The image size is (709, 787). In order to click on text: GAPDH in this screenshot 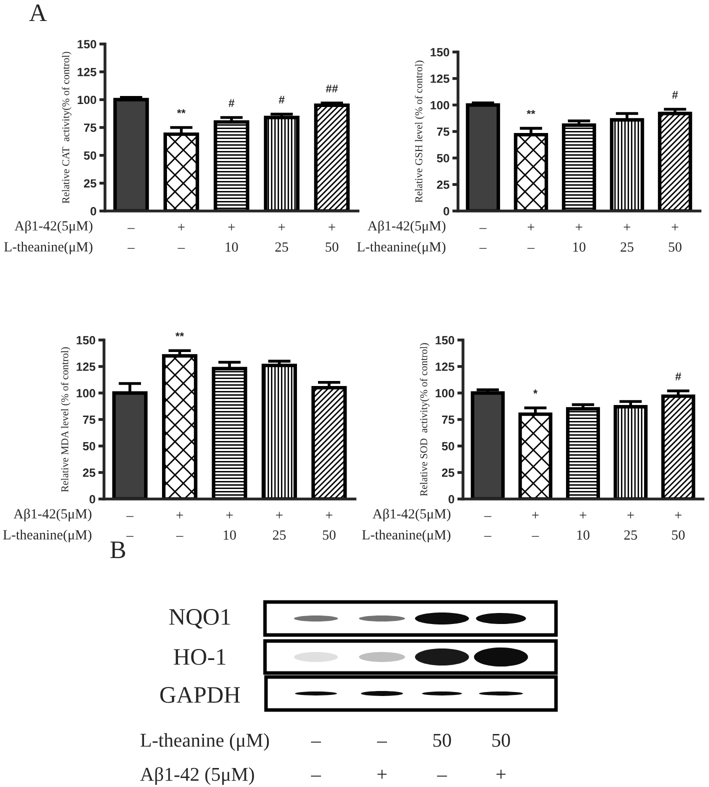, I will do `click(200, 695)`.